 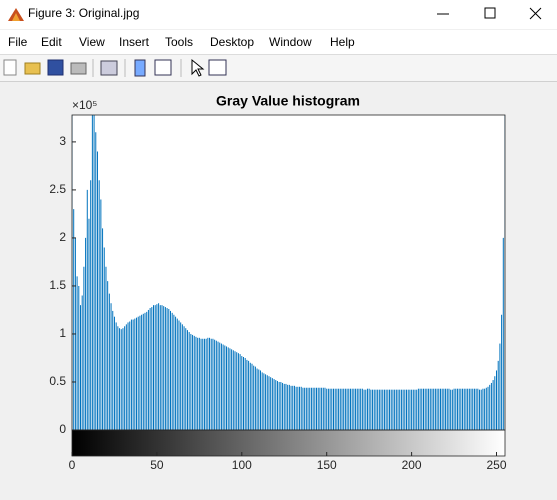 I want to click on menu-item: Desktop, so click(x=232, y=42).